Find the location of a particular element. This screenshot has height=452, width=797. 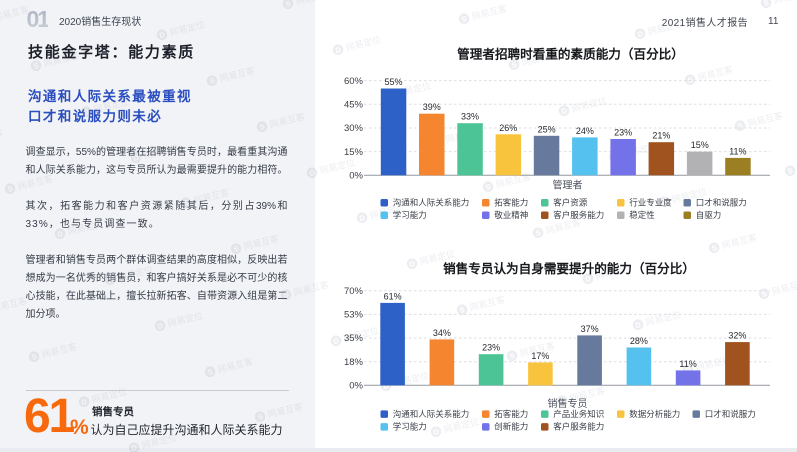

svg-text: 35% is located at coordinates (354, 338).